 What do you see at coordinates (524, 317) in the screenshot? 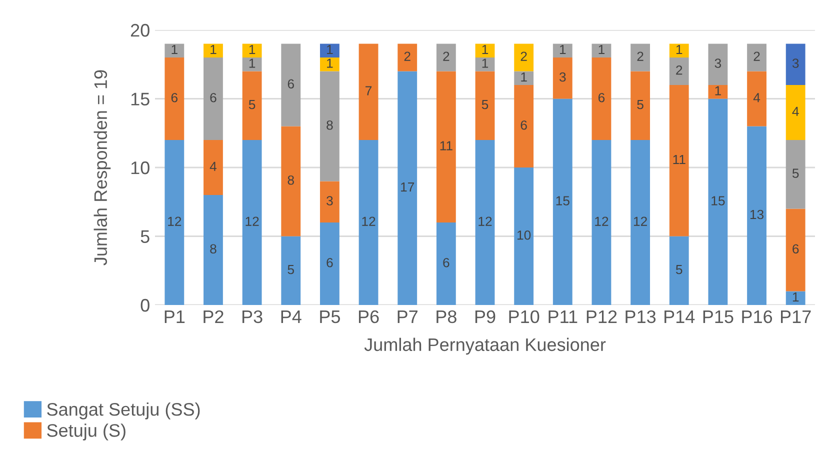
I see `x-tick-label: P10` at bounding box center [524, 317].